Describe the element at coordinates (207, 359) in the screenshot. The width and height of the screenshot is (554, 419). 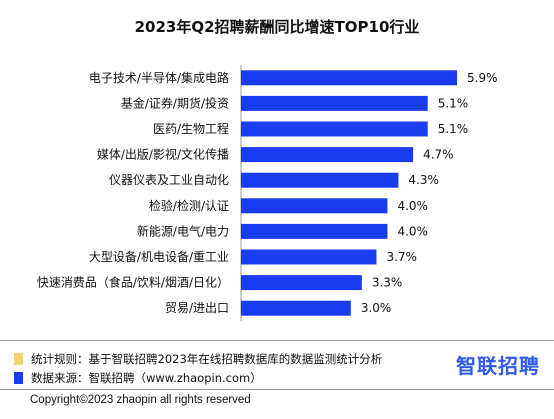
I see `rule-text: 统计规则：基于智联招聘2023年在线招聘数据库的数据监测统计分析` at that location.